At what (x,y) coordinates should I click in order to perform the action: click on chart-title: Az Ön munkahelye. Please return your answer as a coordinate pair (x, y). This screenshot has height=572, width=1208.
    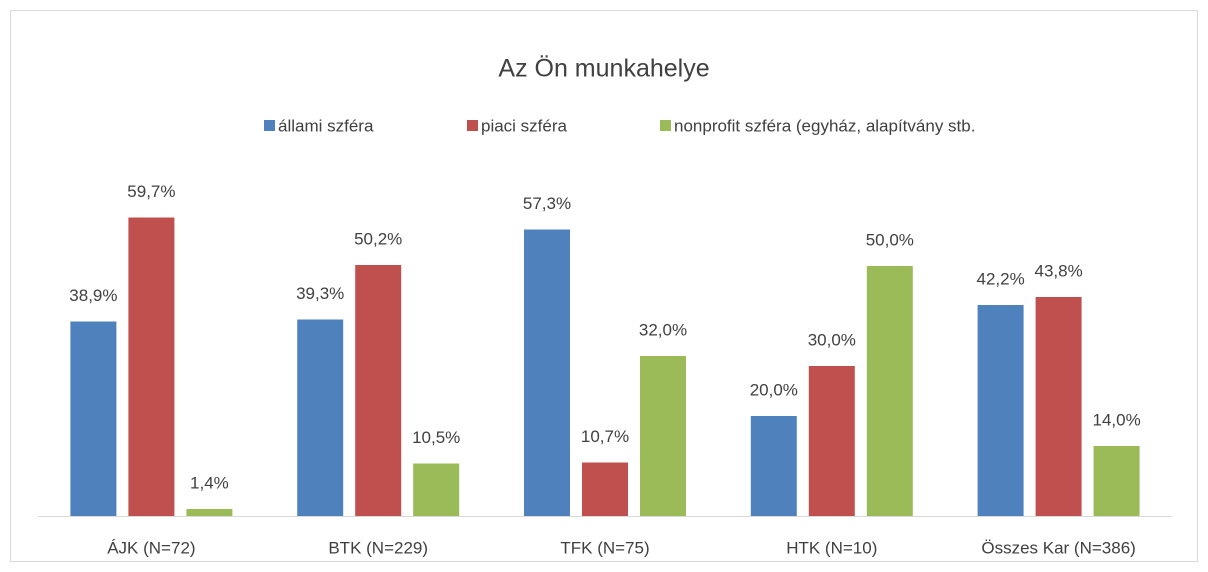
    Looking at the image, I should click on (603, 69).